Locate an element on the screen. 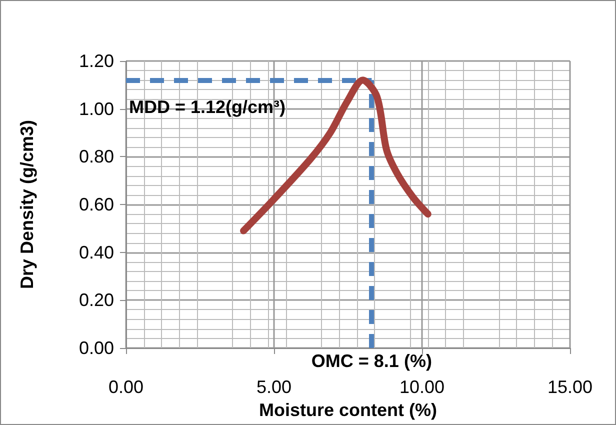 This screenshot has height=425, width=616. y-tick-label: 0.80 is located at coordinates (96, 156).